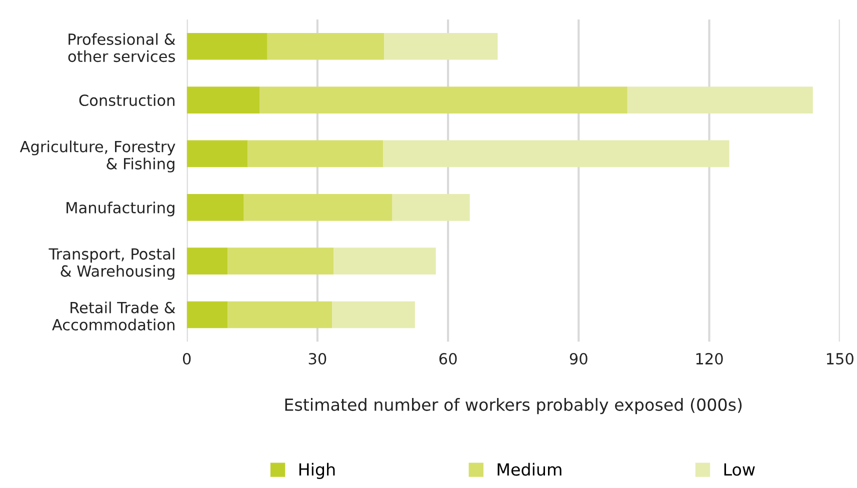 This screenshot has width=857, height=488. I want to click on legend-label: High, so click(317, 471).